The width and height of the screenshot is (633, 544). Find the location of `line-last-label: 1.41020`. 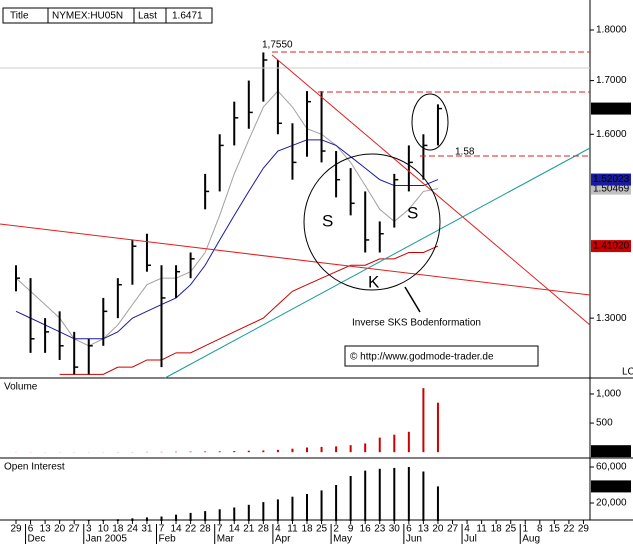

line-last-label: 1.41020 is located at coordinates (611, 246).